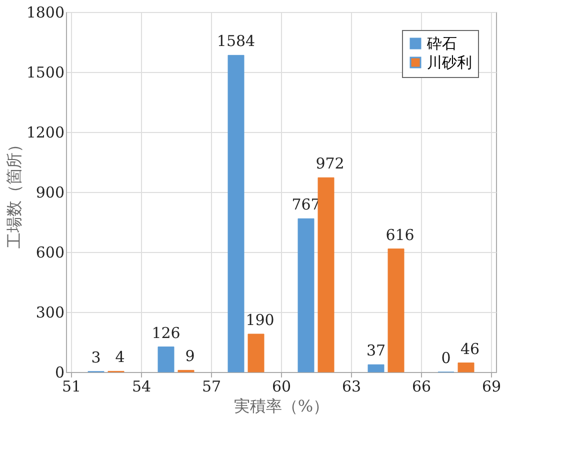 The height and width of the screenshot is (463, 561). What do you see at coordinates (96, 357) in the screenshot?
I see `data-label: 3` at bounding box center [96, 357].